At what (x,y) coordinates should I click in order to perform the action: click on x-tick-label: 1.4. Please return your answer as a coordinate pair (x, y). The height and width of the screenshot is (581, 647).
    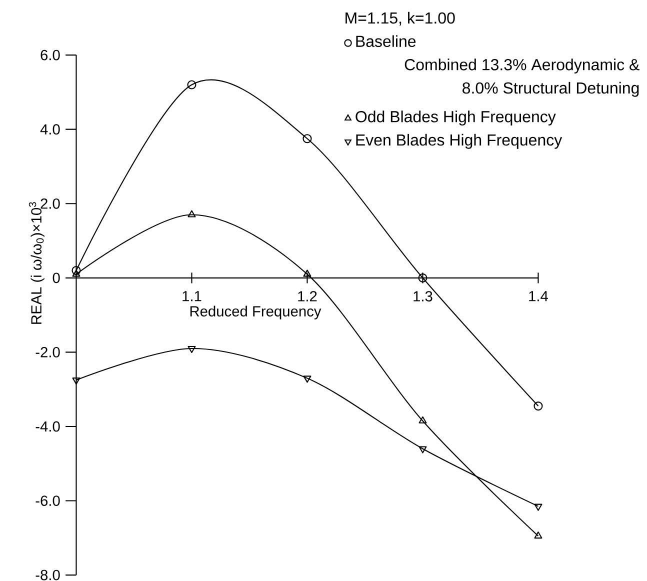
    Looking at the image, I should click on (538, 296).